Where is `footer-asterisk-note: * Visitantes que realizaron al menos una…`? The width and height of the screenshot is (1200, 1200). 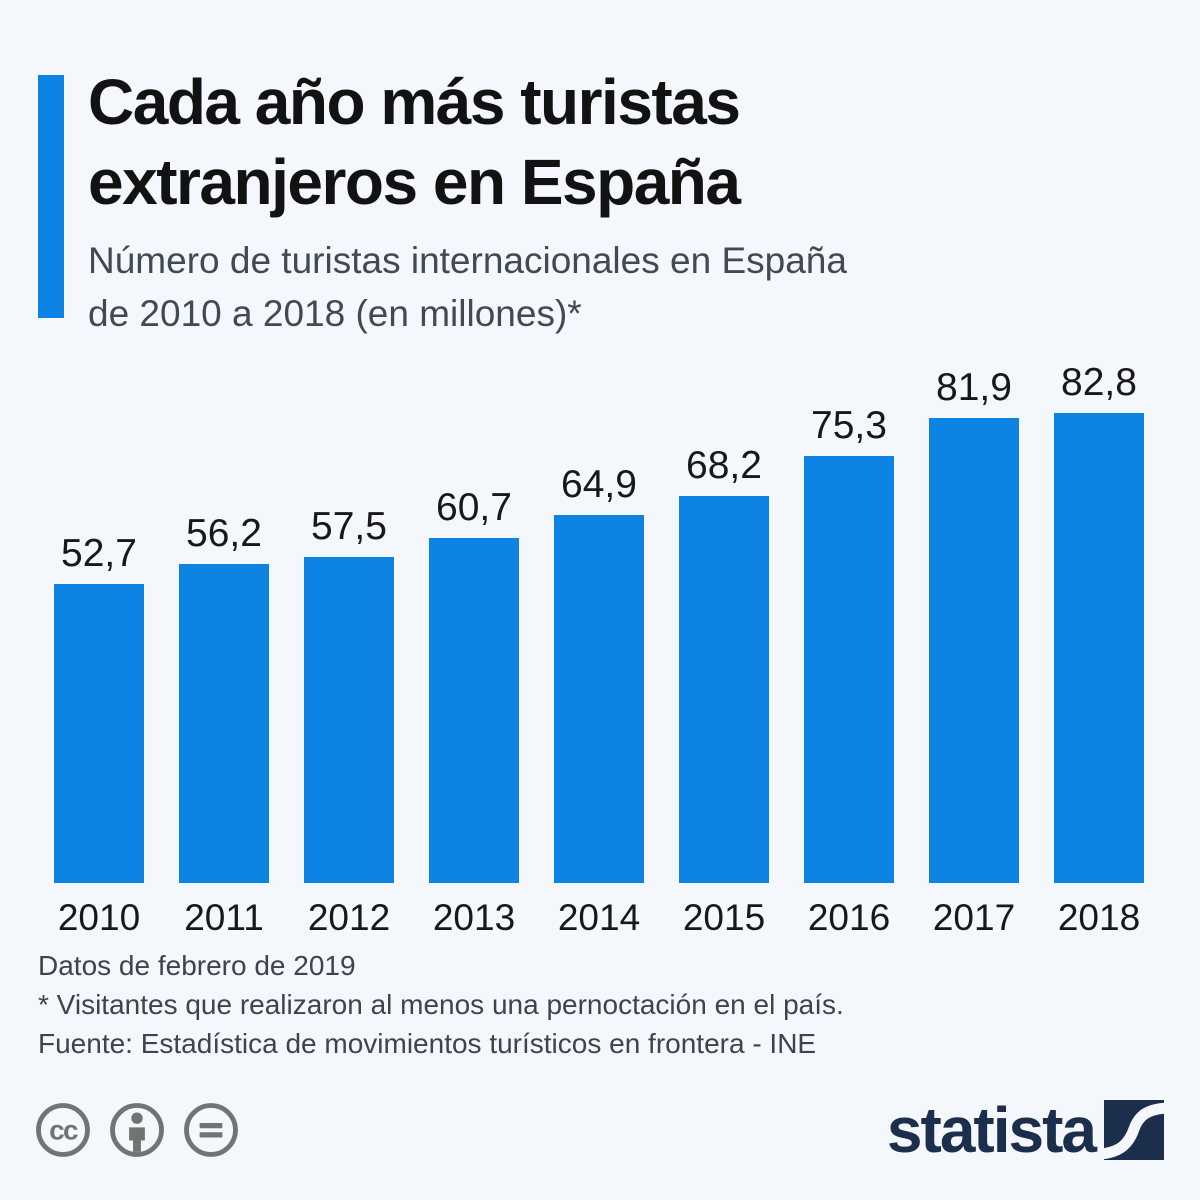 footer-asterisk-note: * Visitantes que realizaron al menos una… is located at coordinates (441, 1004).